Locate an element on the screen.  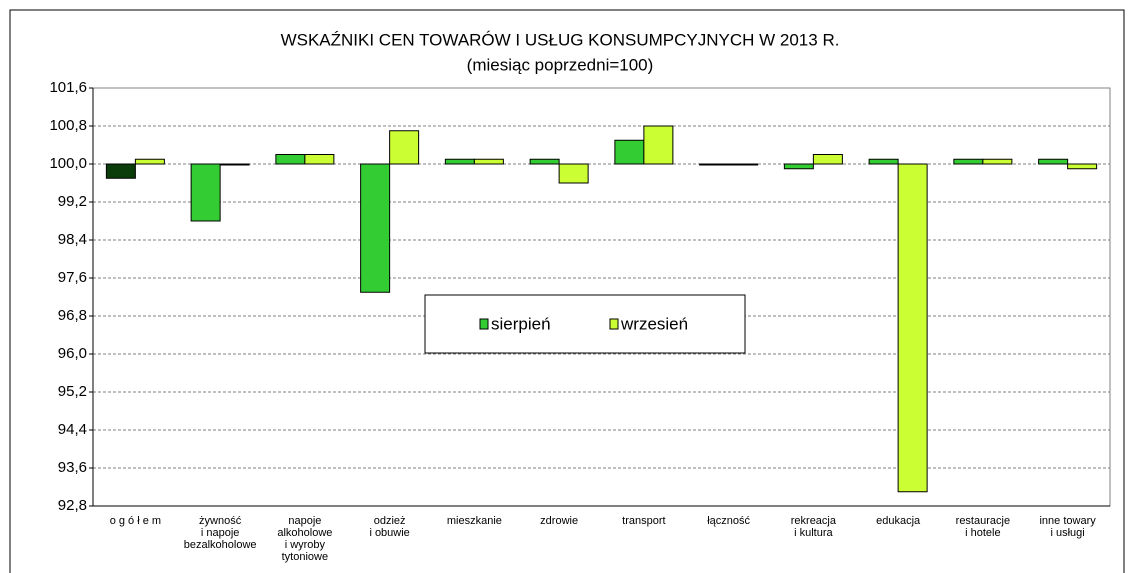
y-tick-label: 100,8 is located at coordinates (68, 125).